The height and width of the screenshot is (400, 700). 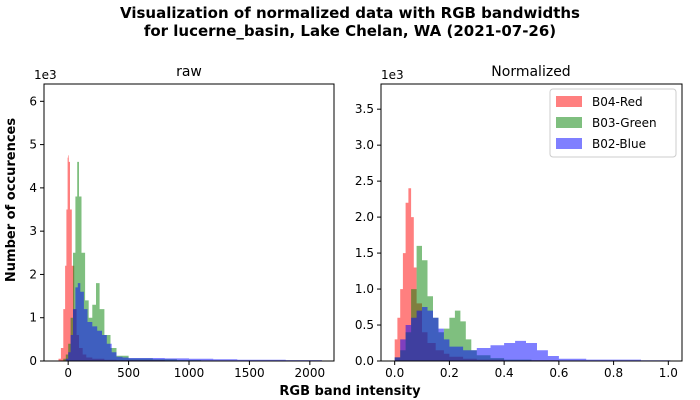 I want to click on legend-swatch-green, so click(x=569, y=122).